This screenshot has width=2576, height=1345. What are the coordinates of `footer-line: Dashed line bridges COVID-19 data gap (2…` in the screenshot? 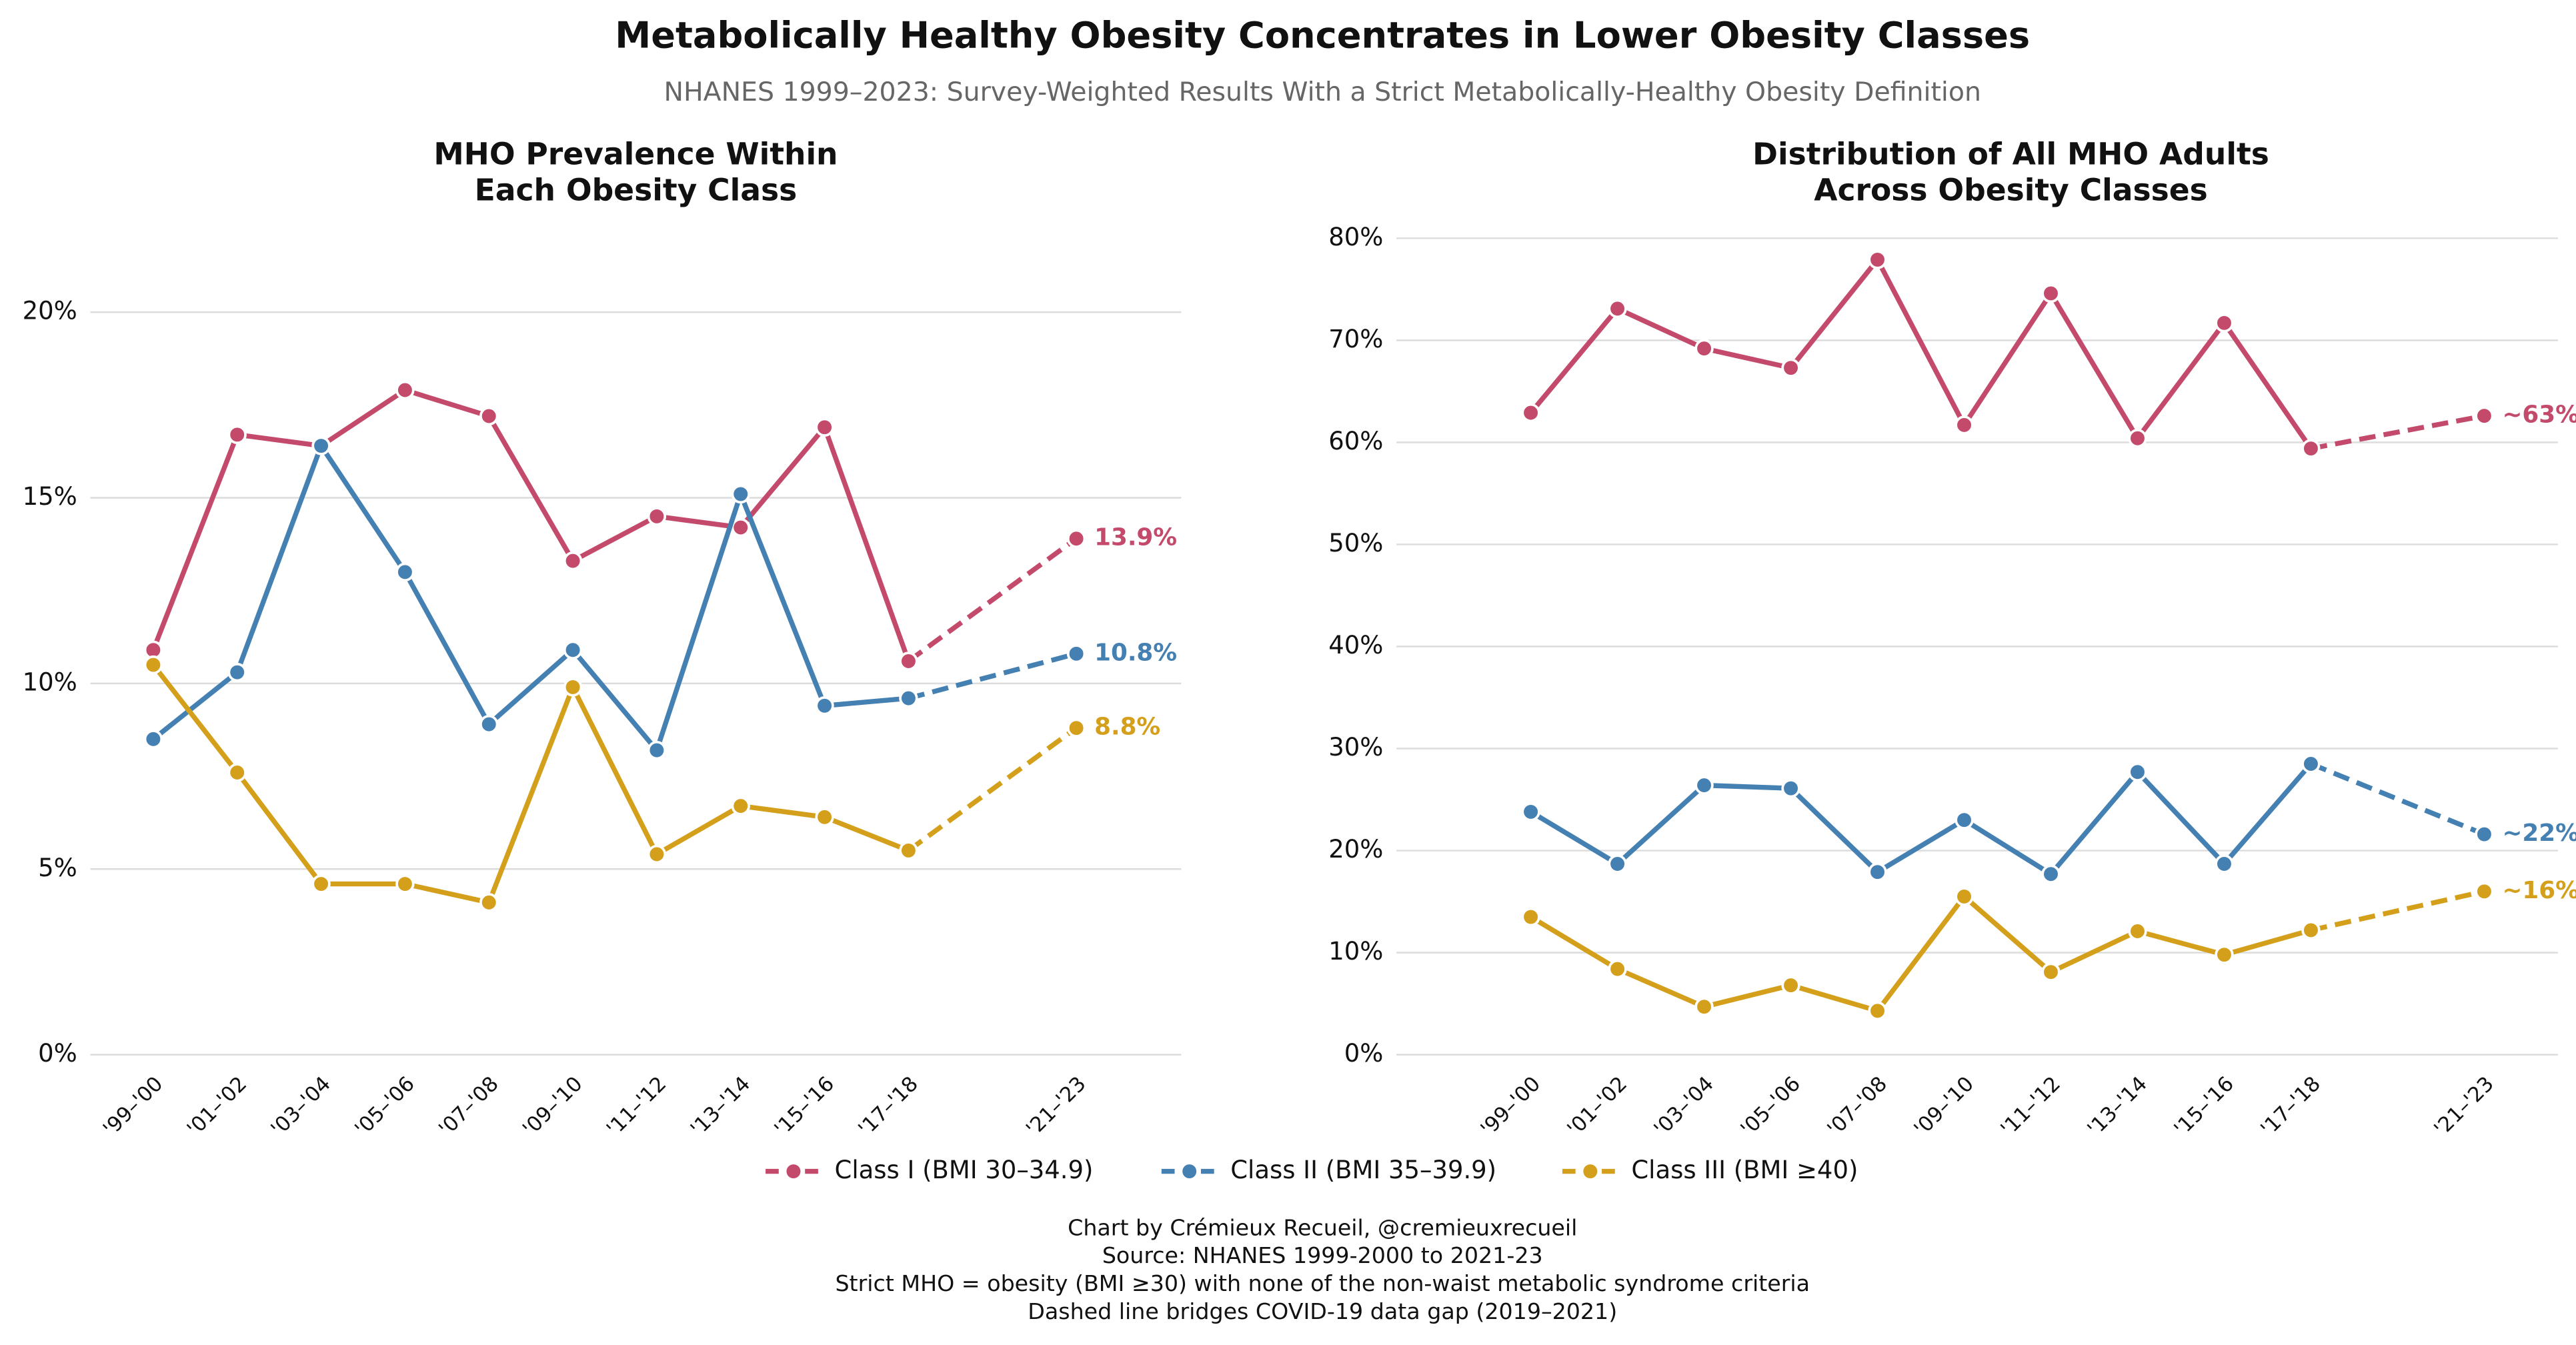 It's located at (1322, 1311).